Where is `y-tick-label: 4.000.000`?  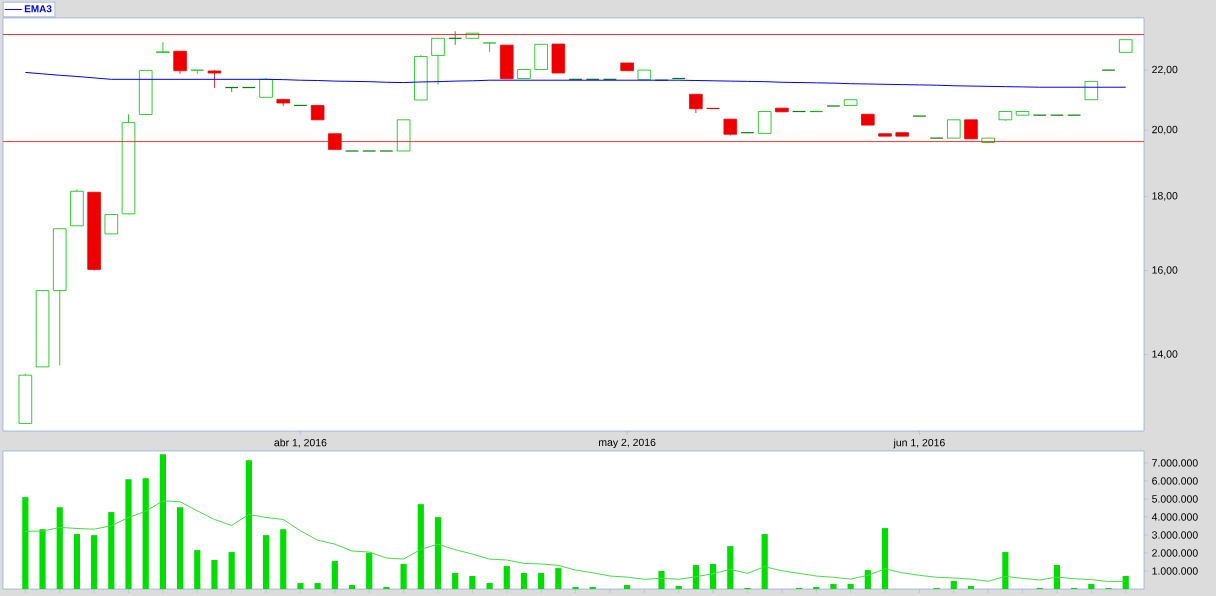 y-tick-label: 4.000.000 is located at coordinates (1174, 517).